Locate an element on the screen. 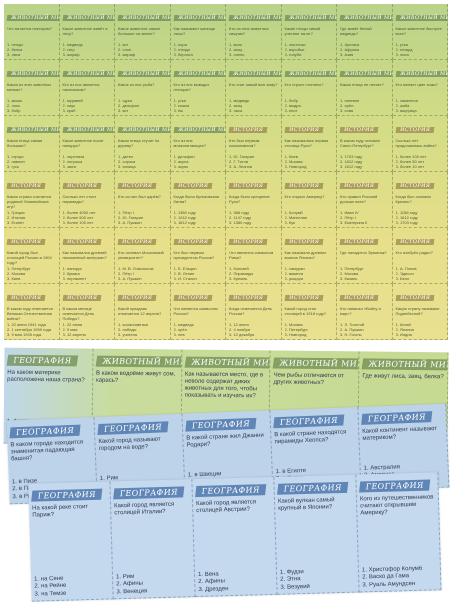  card-answer-option: 1. 1156 году is located at coordinates (406, 212).